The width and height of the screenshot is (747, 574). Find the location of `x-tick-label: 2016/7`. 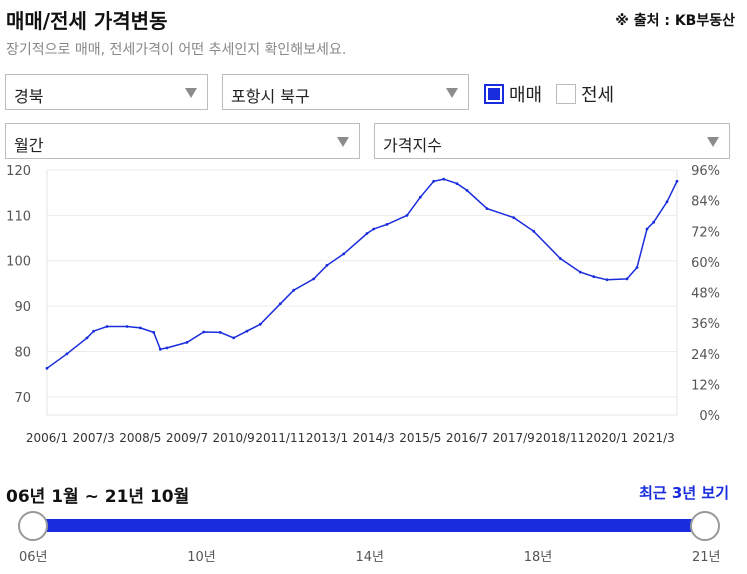

x-tick-label: 2016/7 is located at coordinates (467, 438).